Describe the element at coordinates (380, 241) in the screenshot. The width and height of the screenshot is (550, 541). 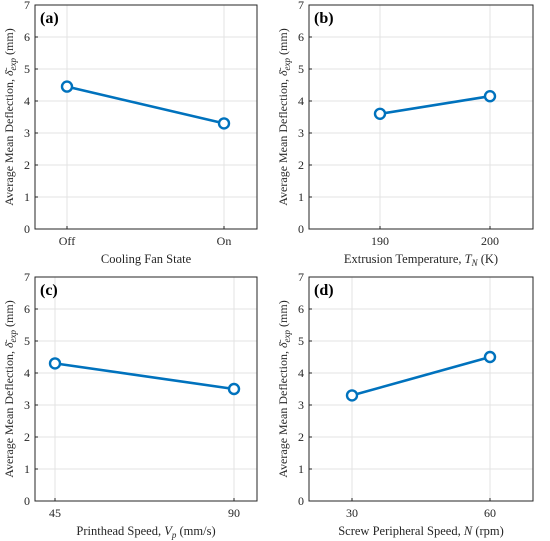
I see `x-tick-label: 190` at that location.